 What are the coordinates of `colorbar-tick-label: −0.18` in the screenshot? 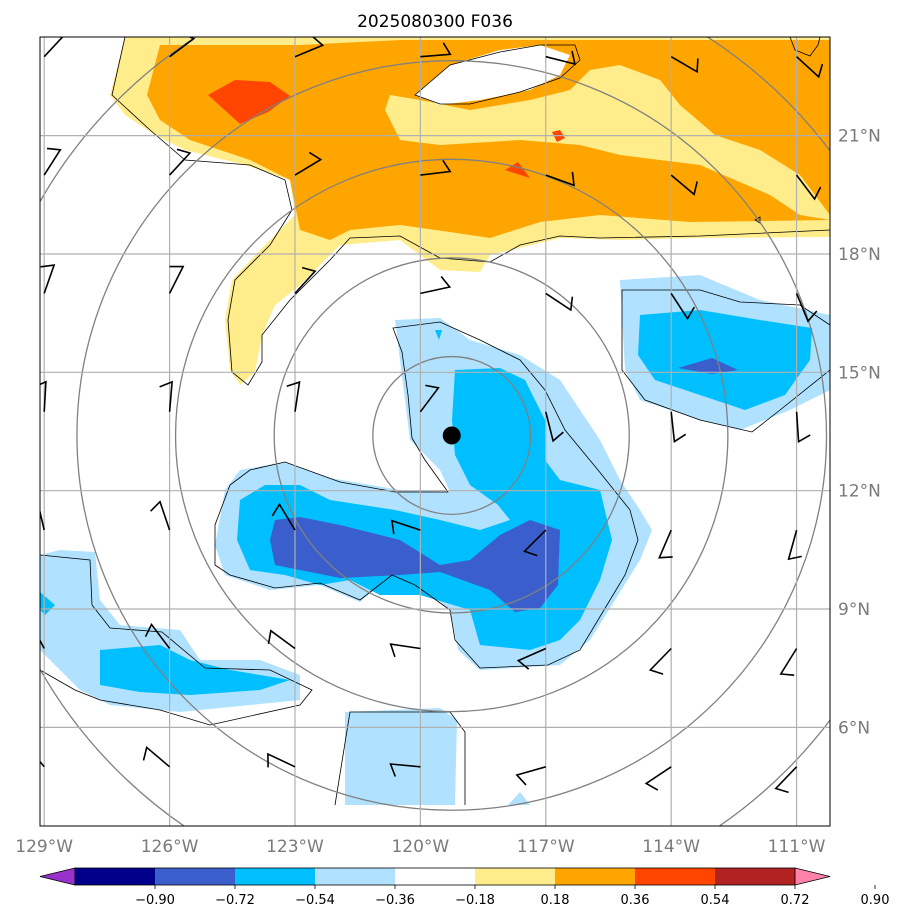 It's located at (475, 900).